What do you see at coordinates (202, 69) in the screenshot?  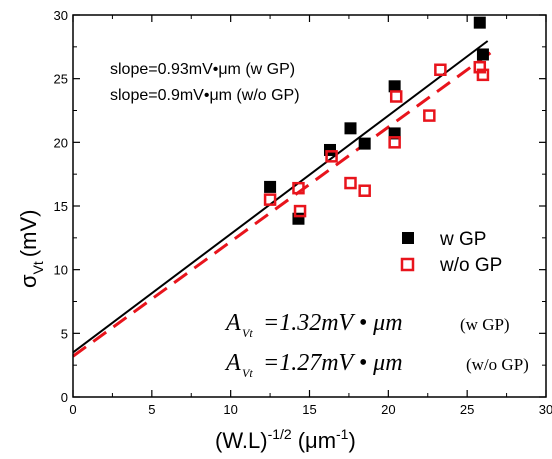 I see `slope-annotation-wgp: slope=0.93mV•μm (w GP)` at bounding box center [202, 69].